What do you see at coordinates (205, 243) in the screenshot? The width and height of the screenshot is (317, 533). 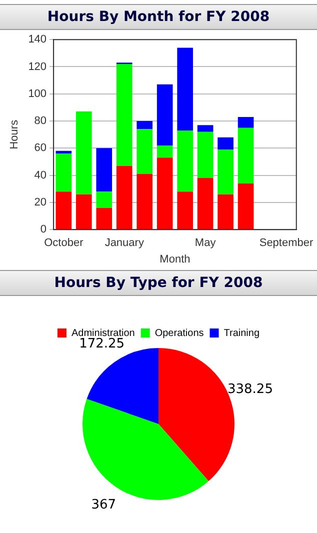 I see `x-tick-label: May` at bounding box center [205, 243].